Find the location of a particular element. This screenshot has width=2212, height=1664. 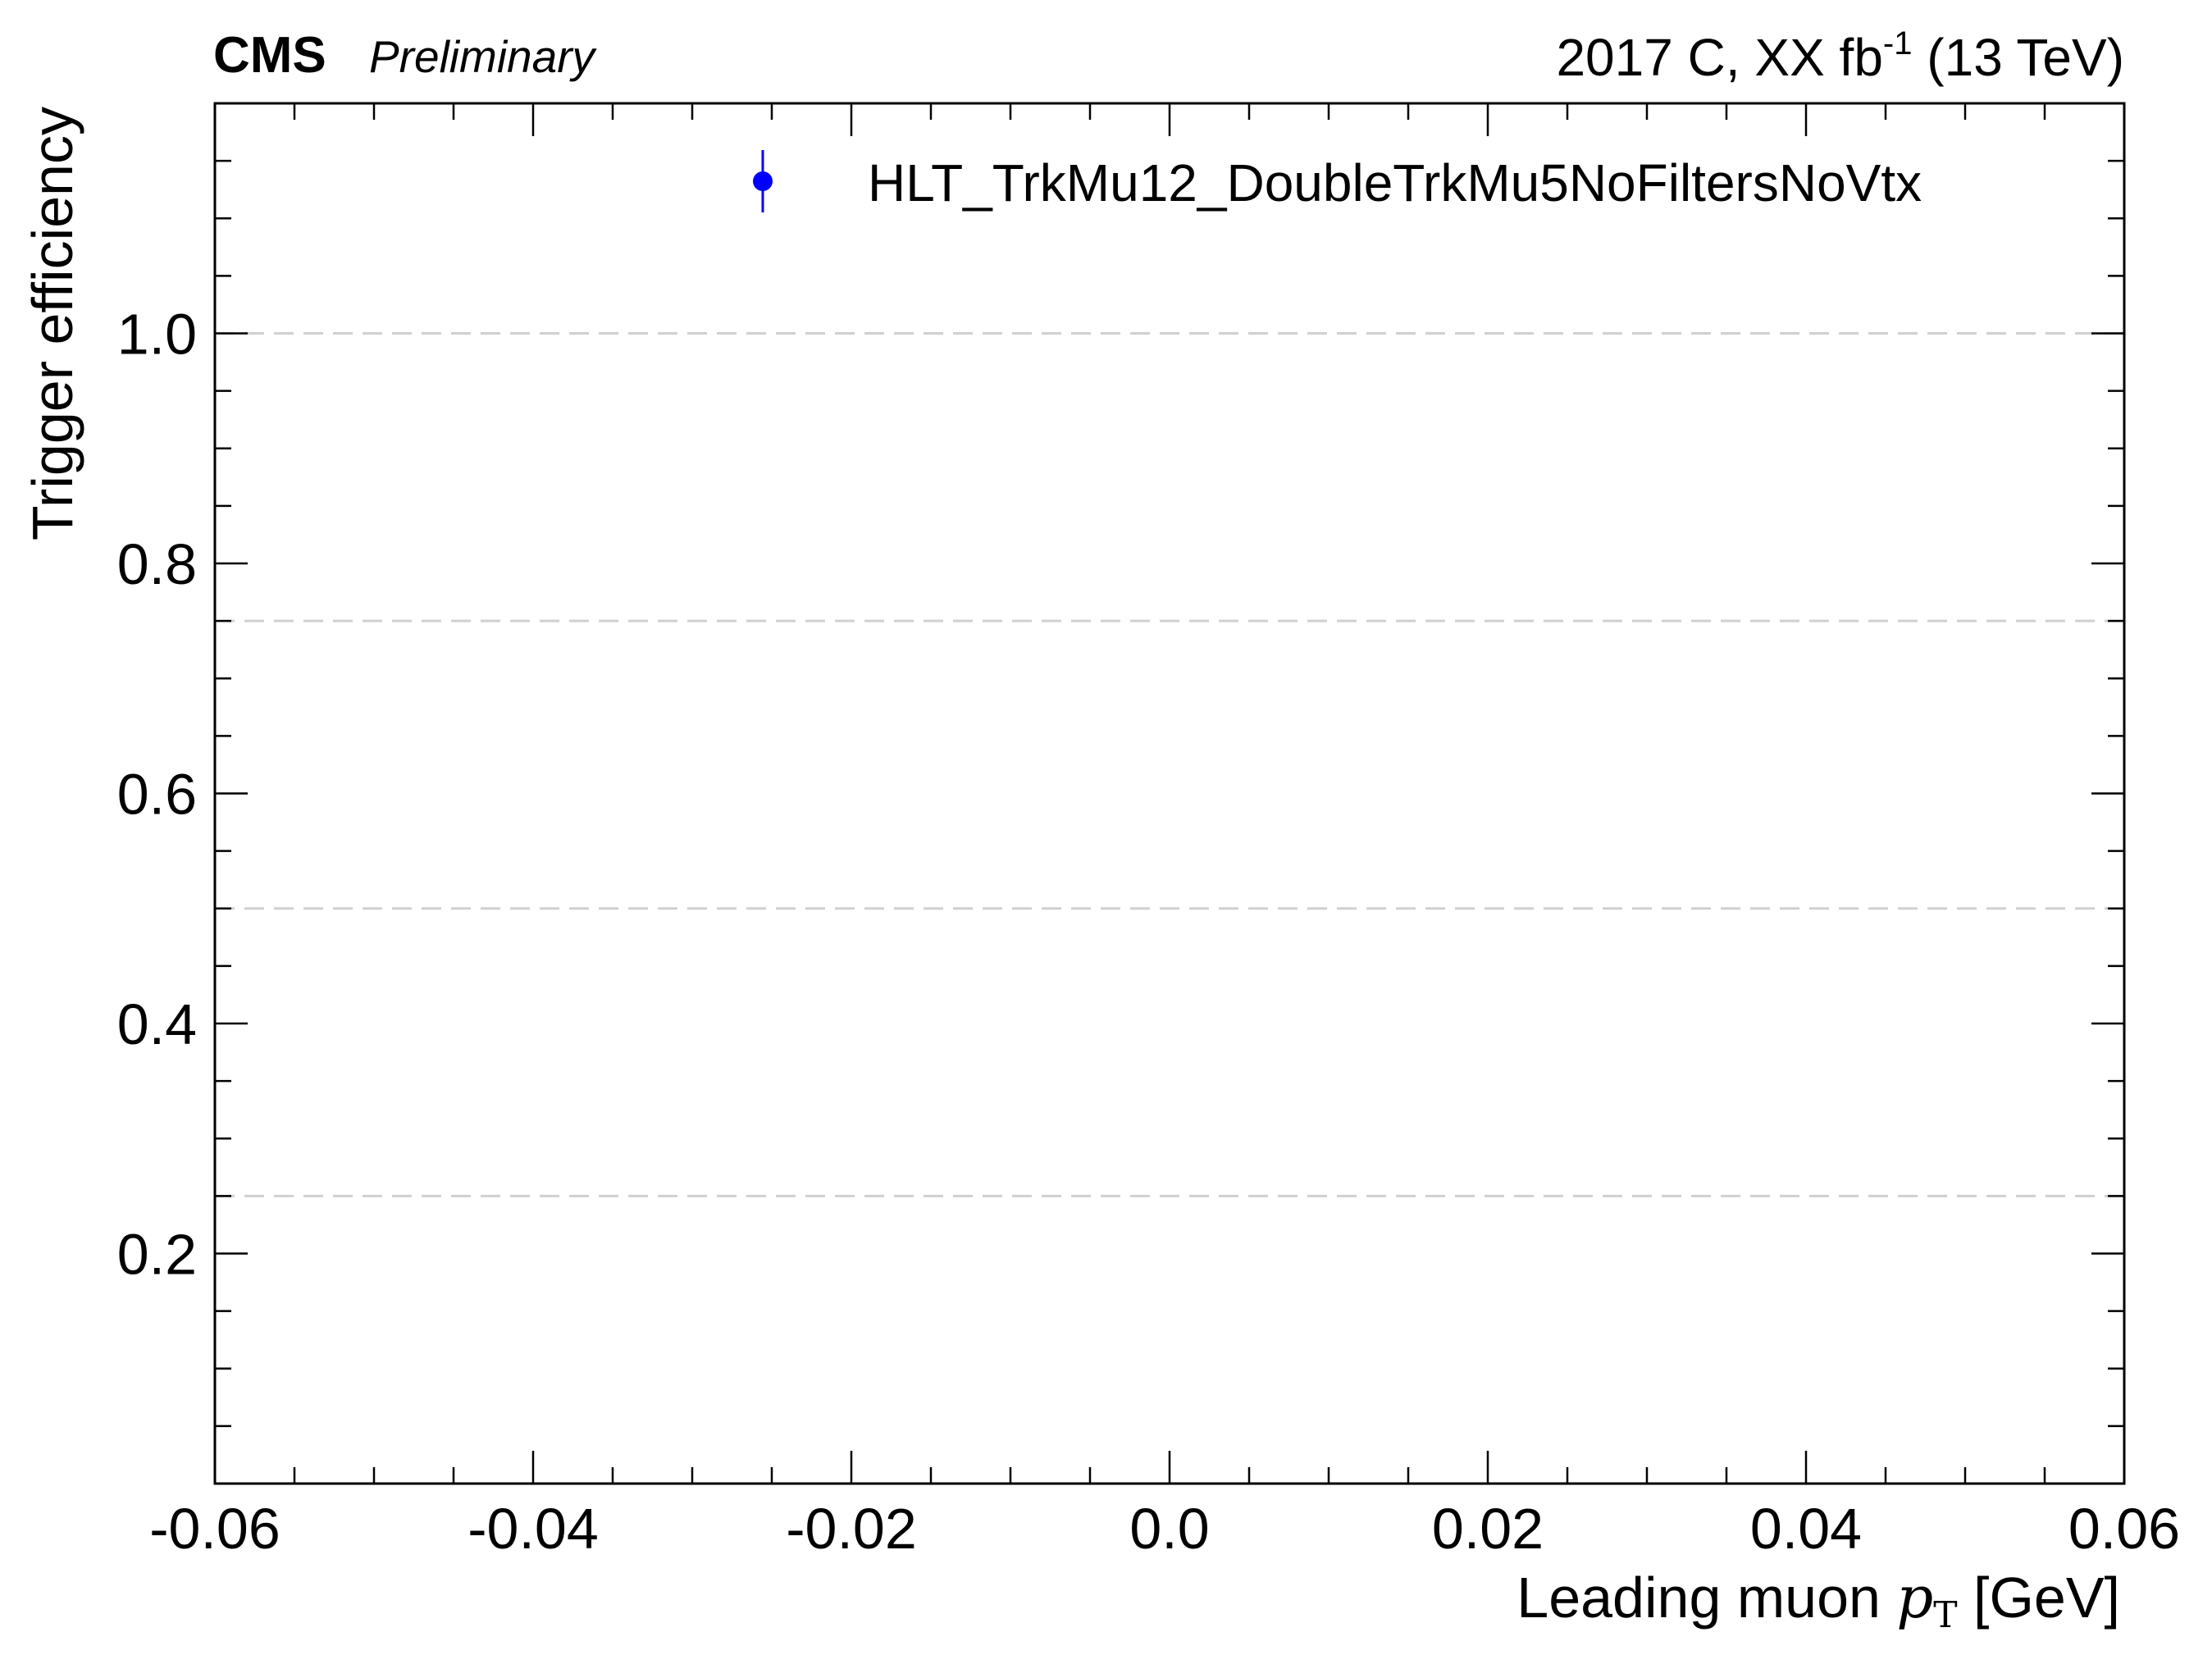

cms-label: CMS is located at coordinates (269, 55).